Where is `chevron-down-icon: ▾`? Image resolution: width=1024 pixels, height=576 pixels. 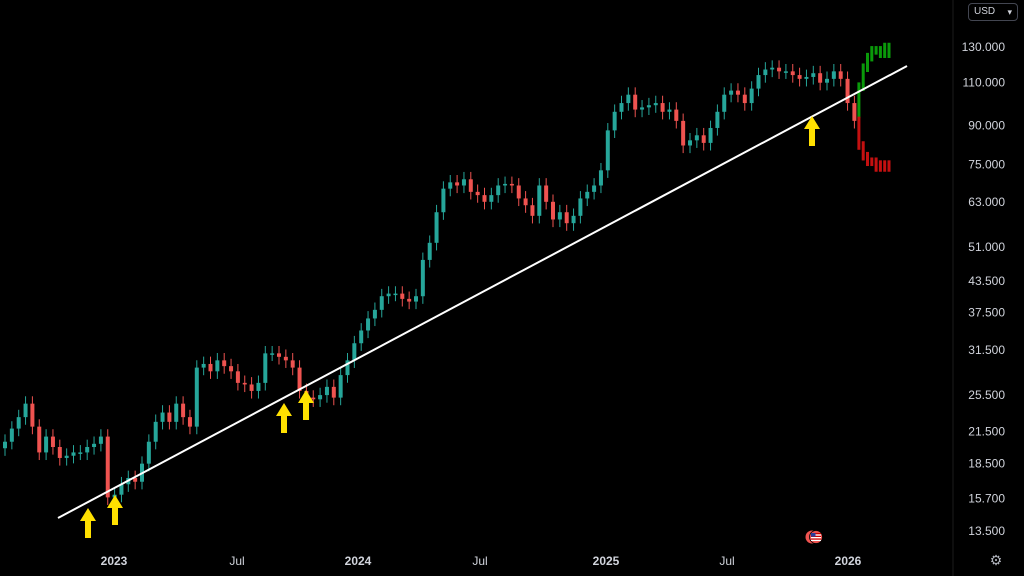
chevron-down-icon: ▾ is located at coordinates (1009, 12).